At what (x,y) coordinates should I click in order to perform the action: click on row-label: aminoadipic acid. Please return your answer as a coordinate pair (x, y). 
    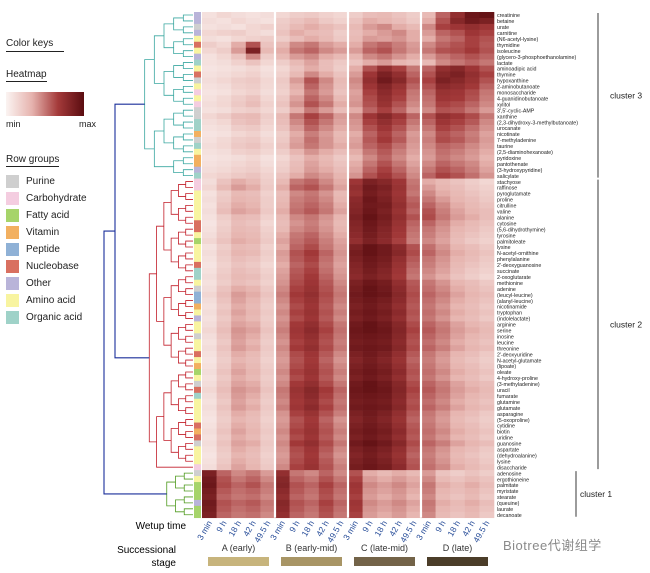
    Looking at the image, I should click on (517, 70).